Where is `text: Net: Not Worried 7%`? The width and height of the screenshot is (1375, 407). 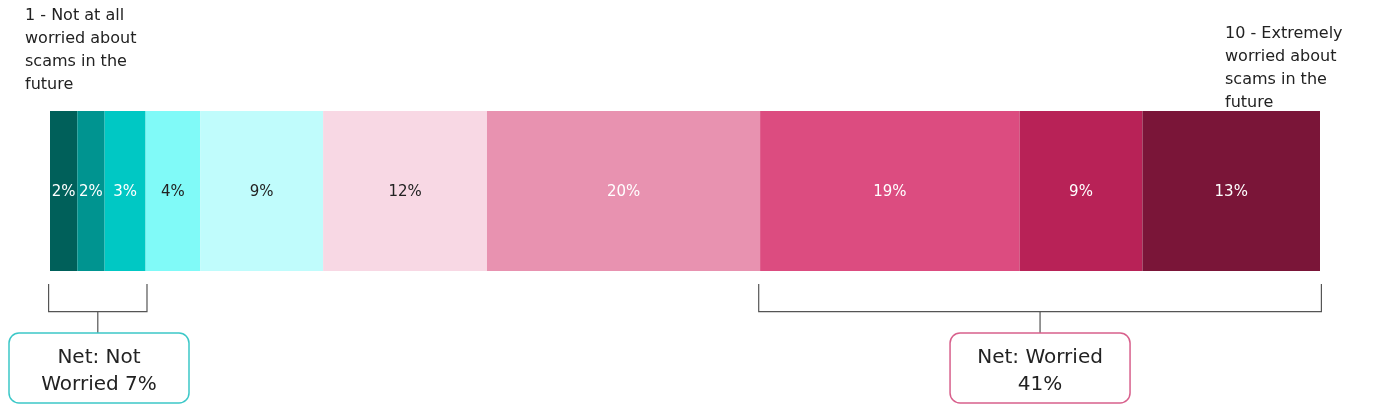
text: Net: Not Worried 7% is located at coordinates (99, 369).